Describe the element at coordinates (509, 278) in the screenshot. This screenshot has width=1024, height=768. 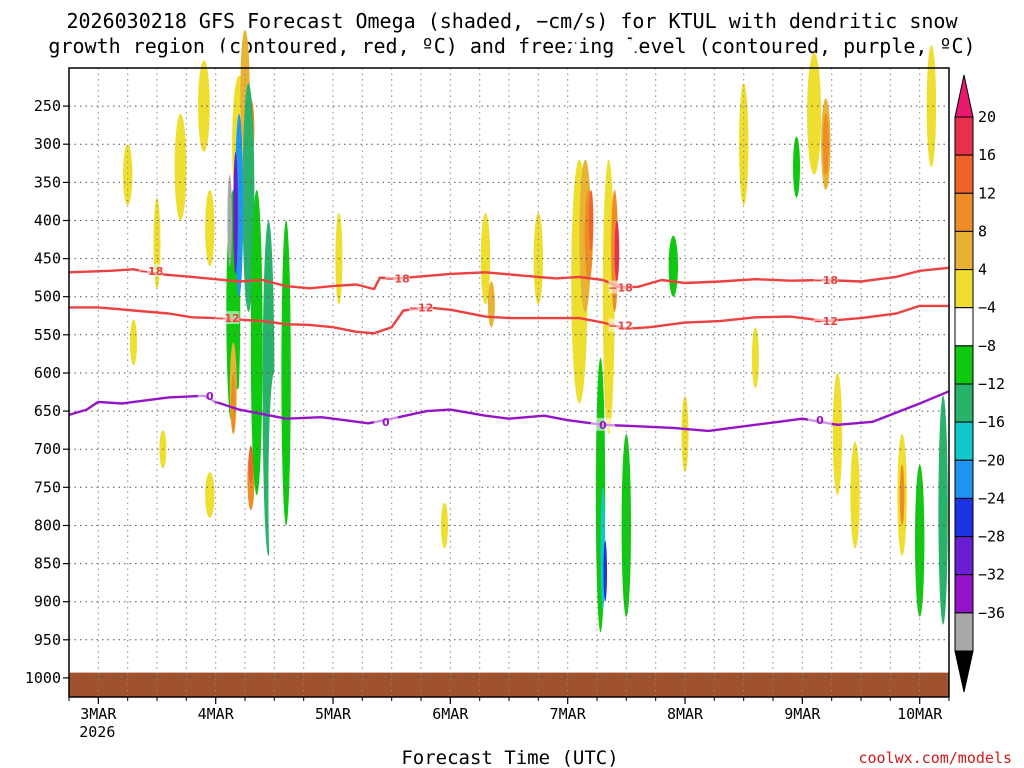
I see `contour-minus18-line` at that location.